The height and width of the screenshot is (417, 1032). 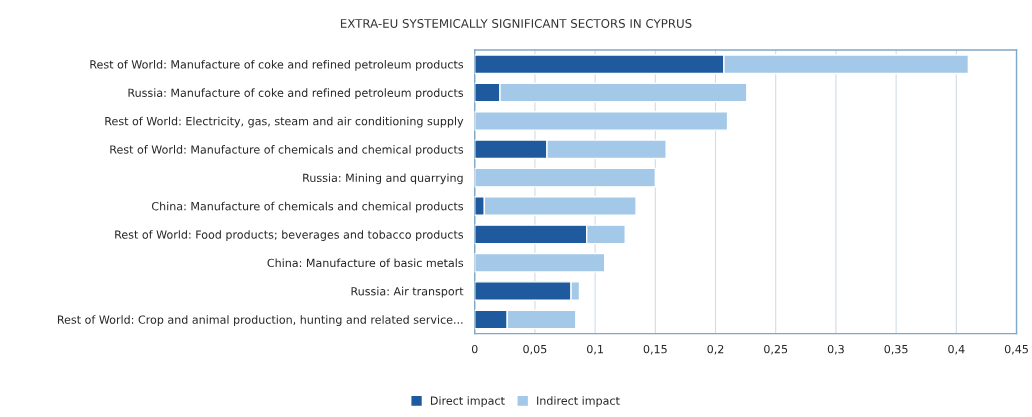 What do you see at coordinates (287, 150) in the screenshot?
I see `y-tick-label: Rest of World: Manufacture of chemicals and chemical products` at bounding box center [287, 150].